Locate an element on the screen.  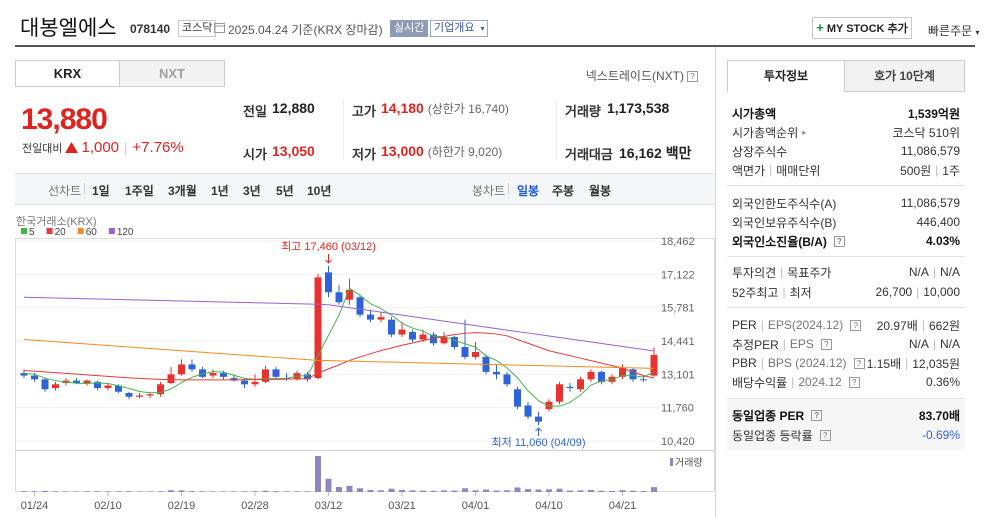
market-tab: KRX is located at coordinates (67, 73).